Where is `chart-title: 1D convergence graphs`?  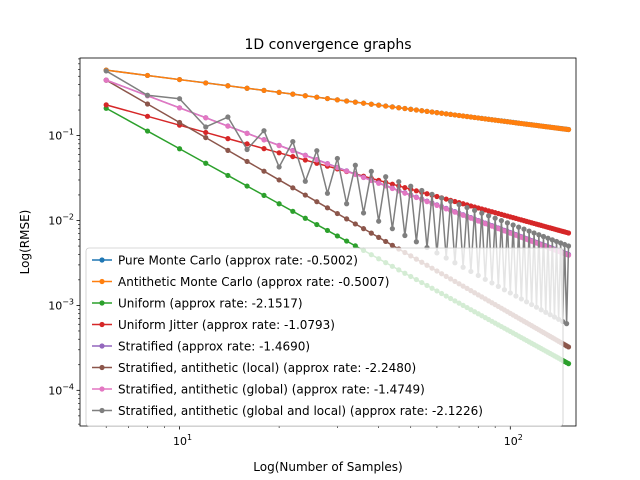 chart-title: 1D convergence graphs is located at coordinates (327, 45).